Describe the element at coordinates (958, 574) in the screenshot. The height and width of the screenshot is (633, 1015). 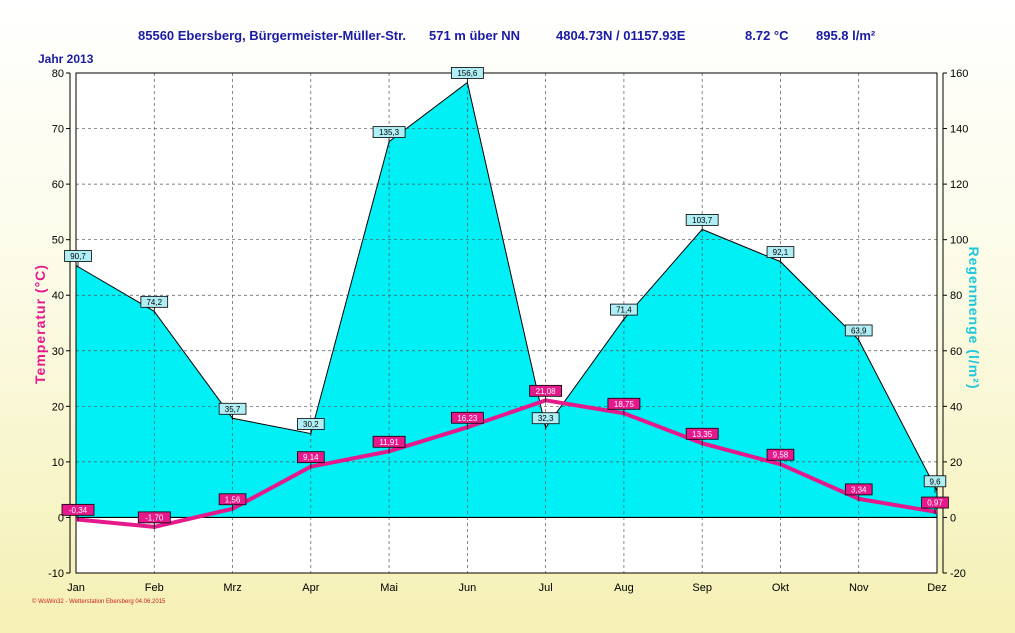
I see `right-tick-label: -20` at that location.